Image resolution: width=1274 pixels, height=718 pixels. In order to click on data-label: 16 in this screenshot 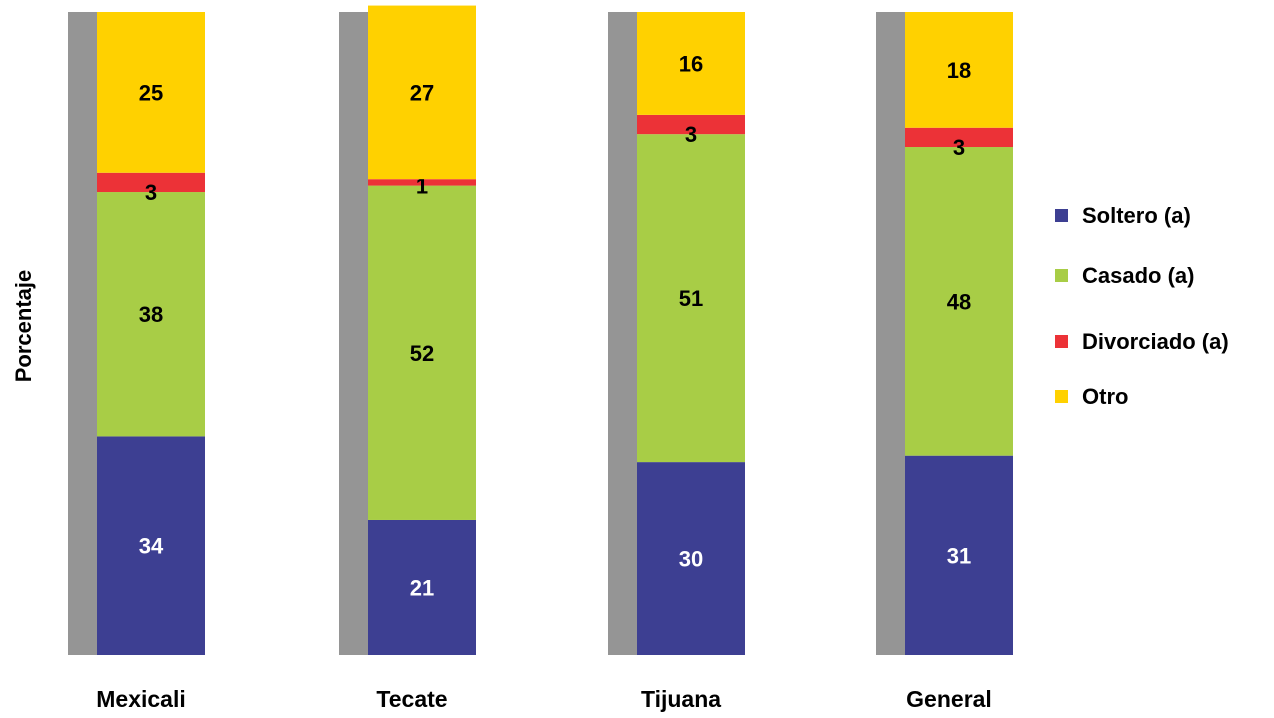, I will do `click(691, 63)`.